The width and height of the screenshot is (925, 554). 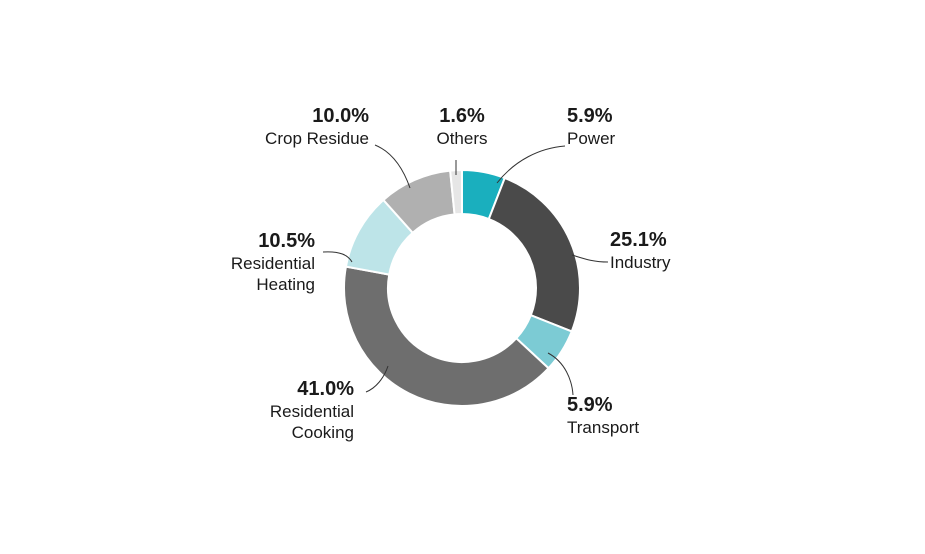 I want to click on slice-residential-cooking, so click(x=446, y=336).